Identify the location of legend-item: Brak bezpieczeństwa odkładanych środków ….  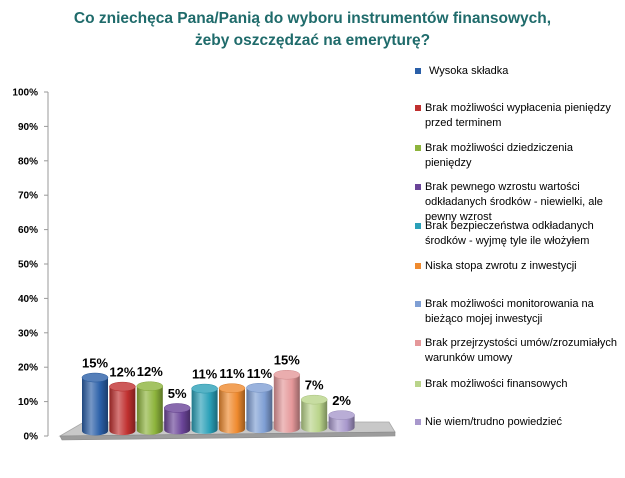
(514, 234).